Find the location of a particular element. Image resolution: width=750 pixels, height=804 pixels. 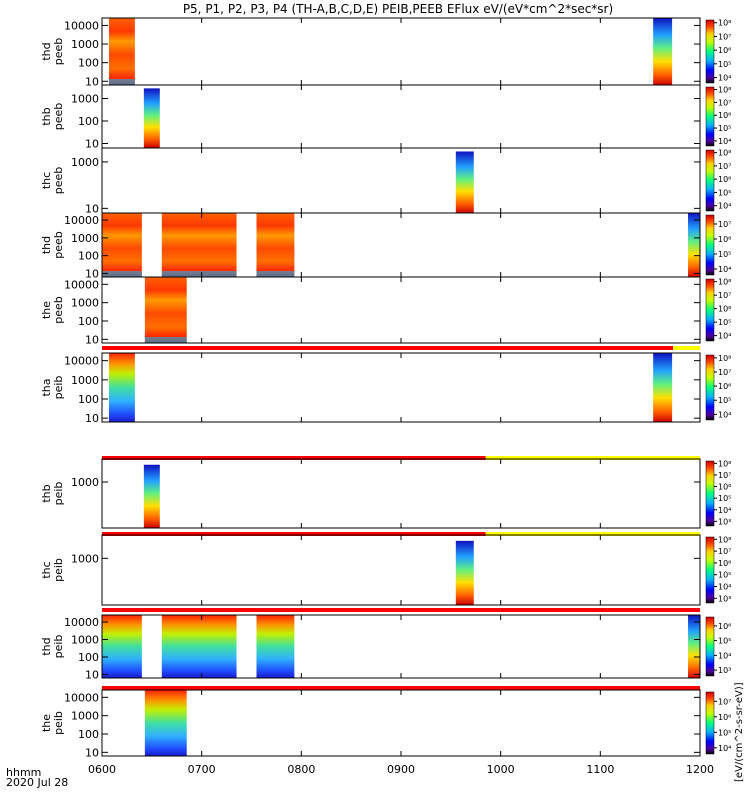

panel-label: thbpeib is located at coordinates (52, 494).